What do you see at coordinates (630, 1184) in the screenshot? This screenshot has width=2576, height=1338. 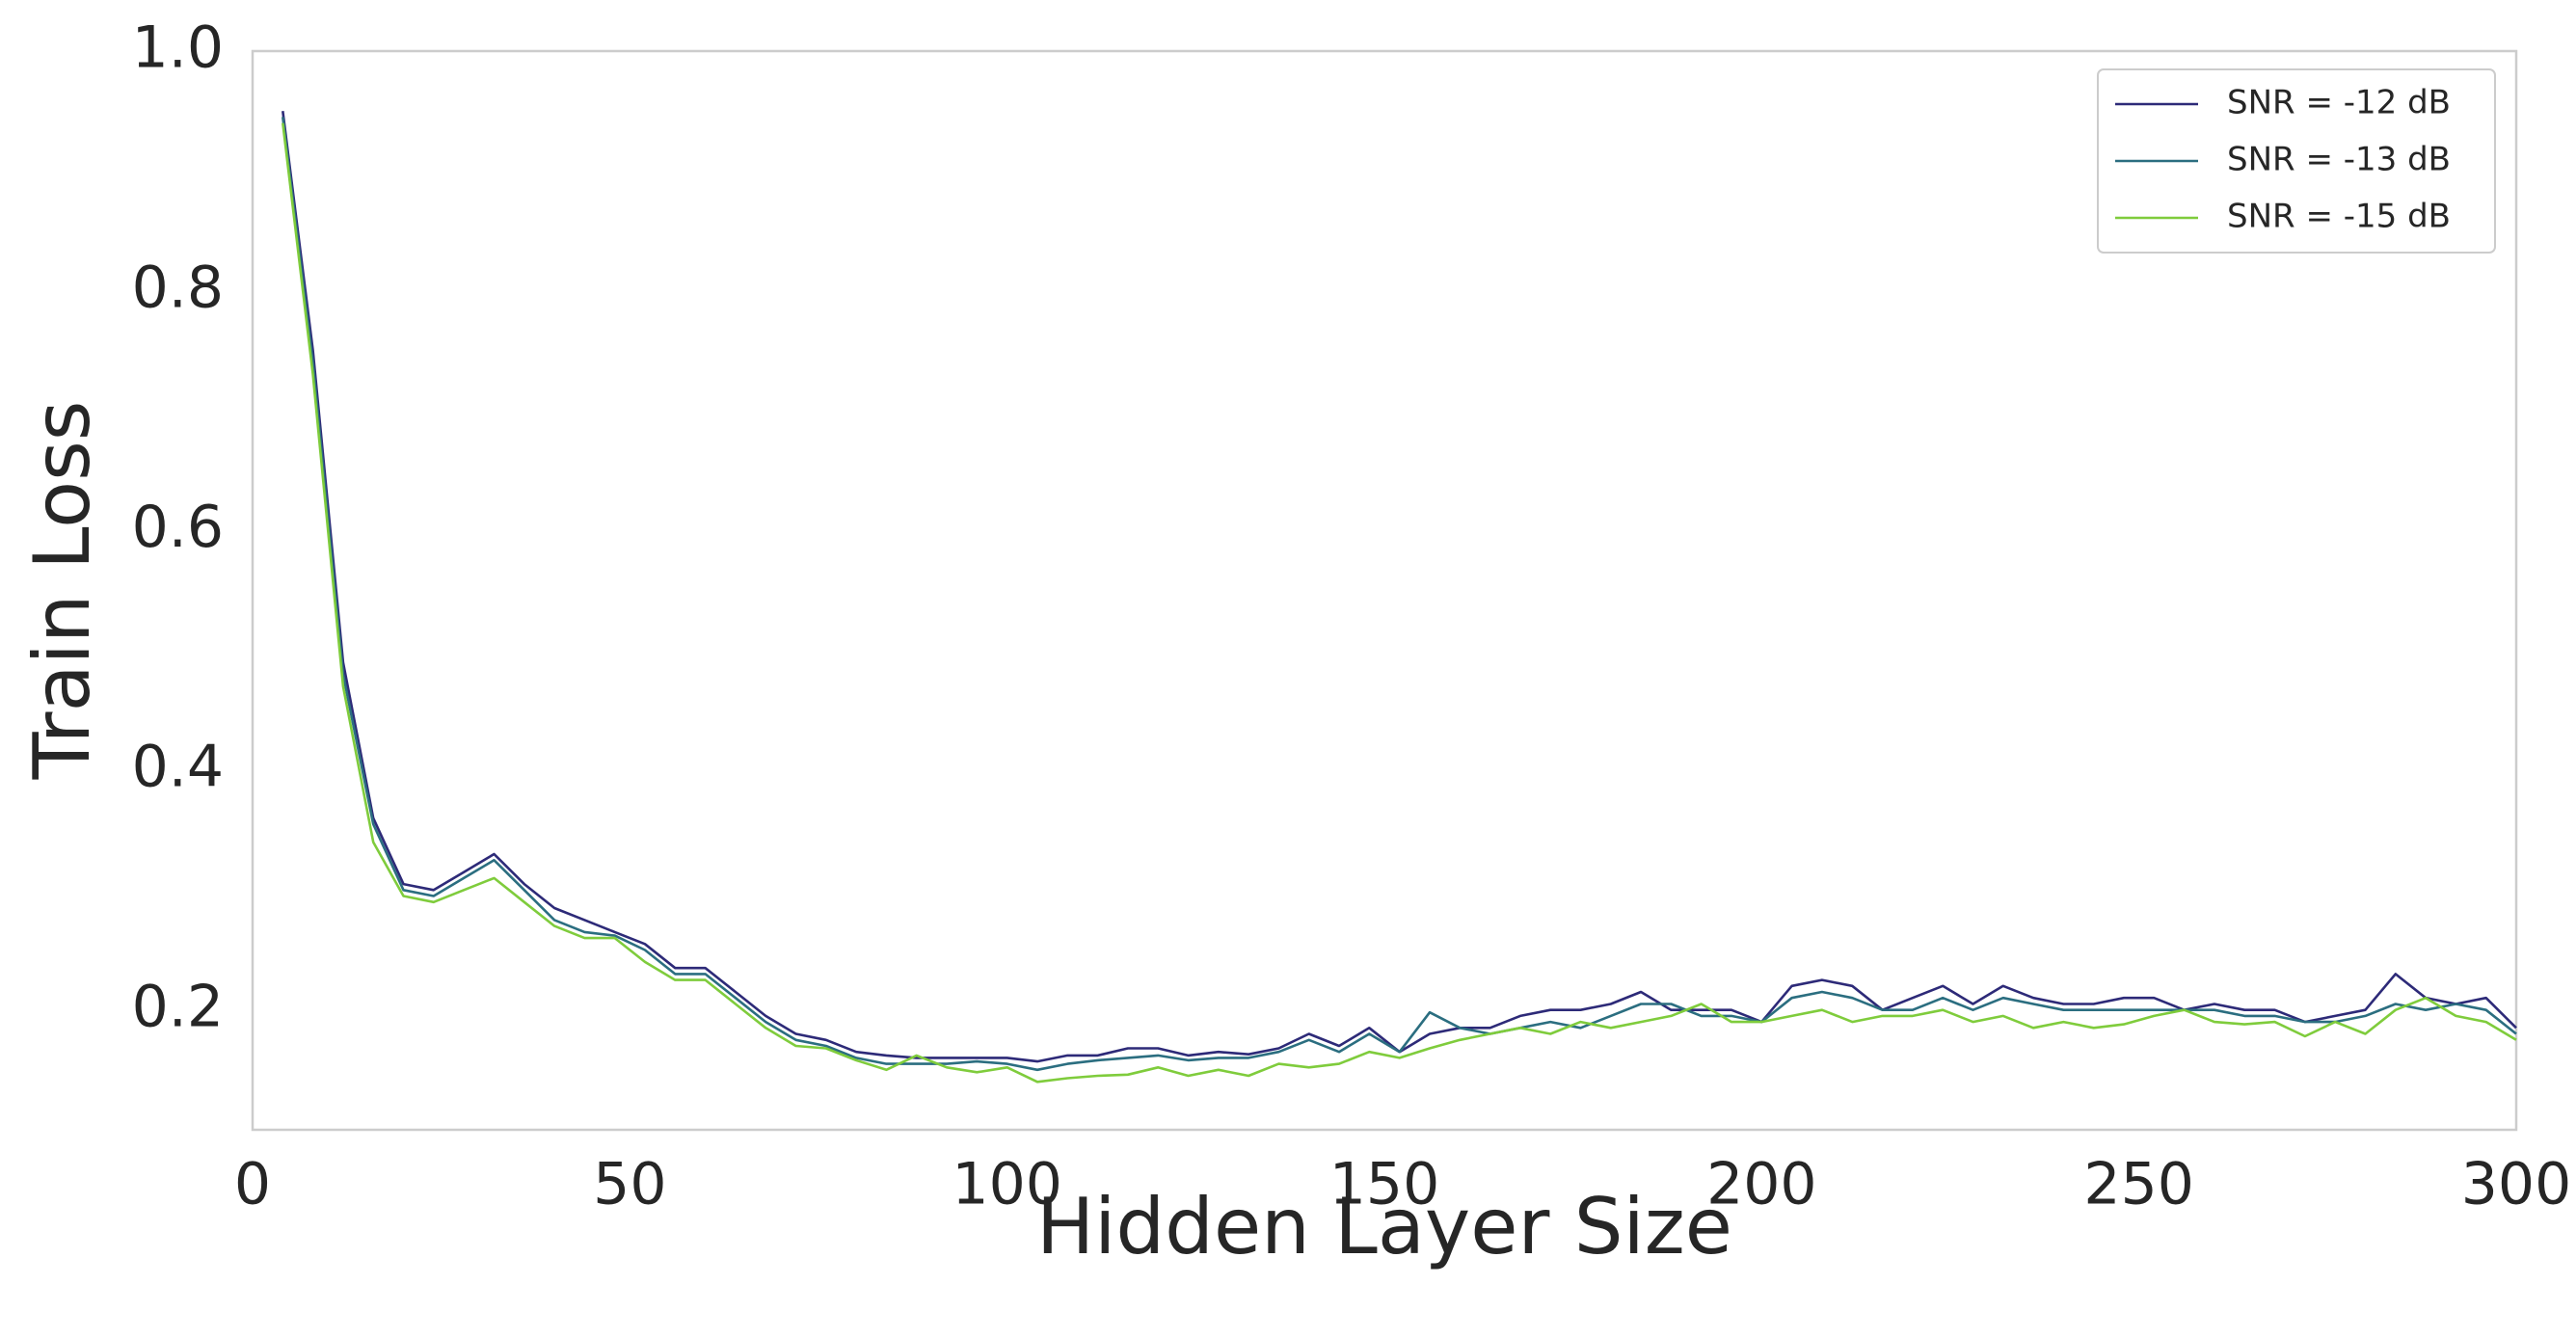 I see `x-tick-label: 50` at bounding box center [630, 1184].